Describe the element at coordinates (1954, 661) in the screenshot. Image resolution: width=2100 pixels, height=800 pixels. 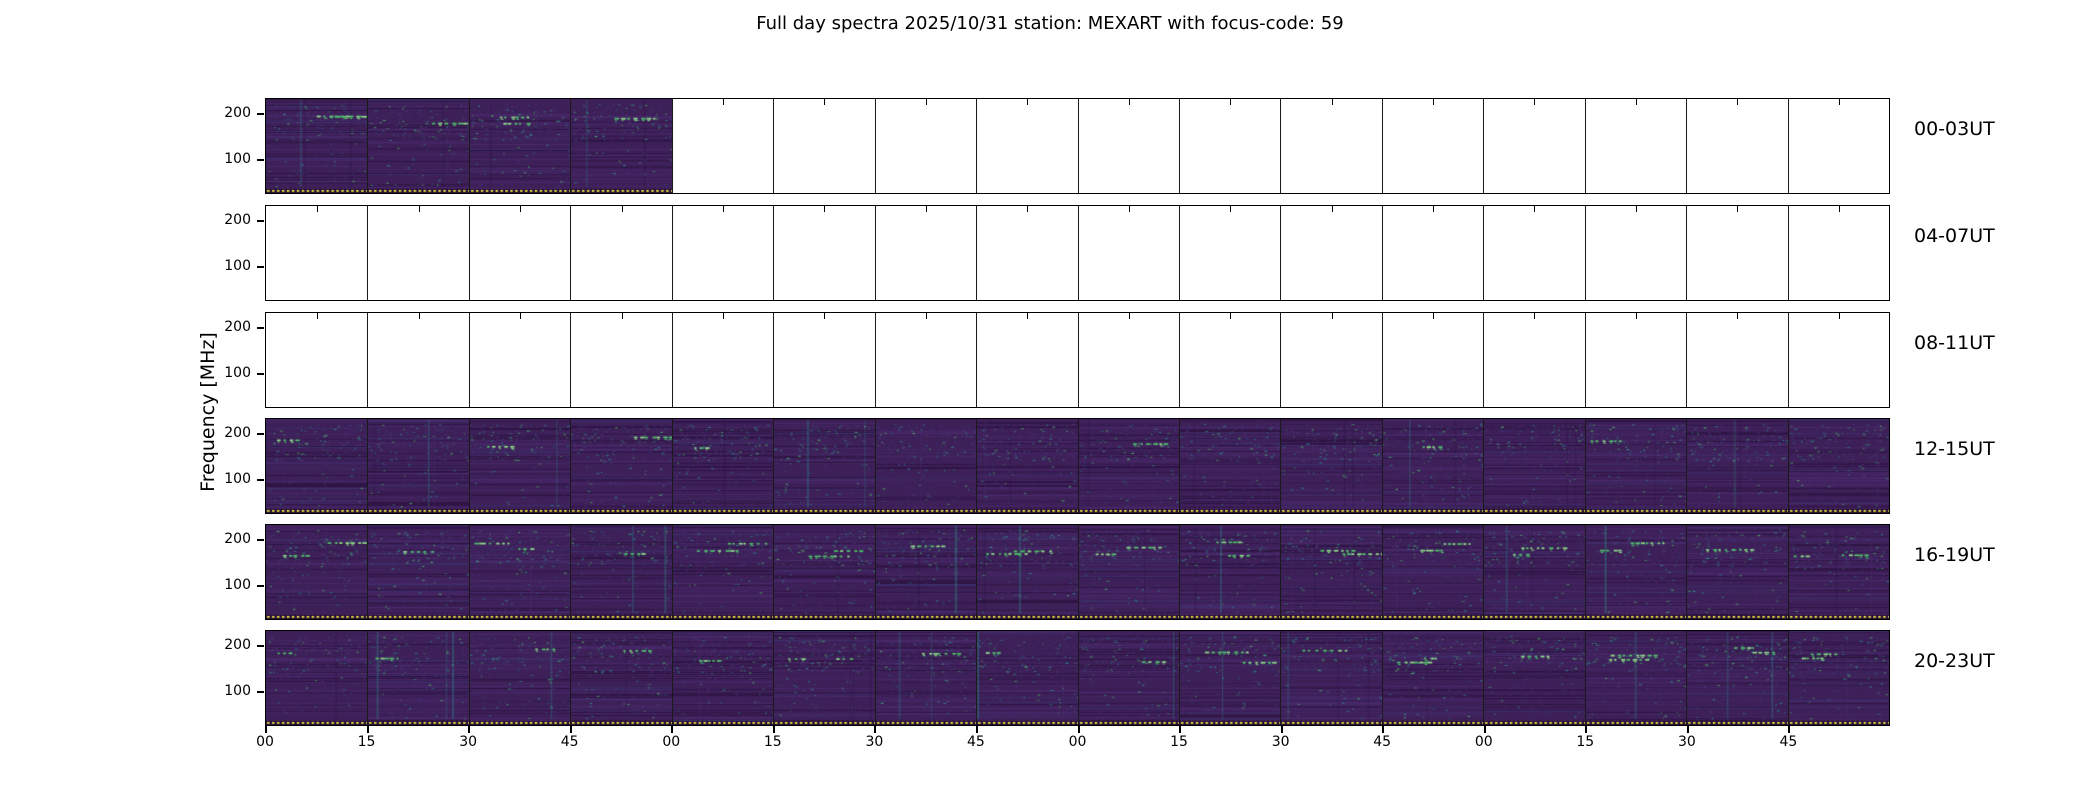
I see `row-time-label: 20-23UT` at that location.